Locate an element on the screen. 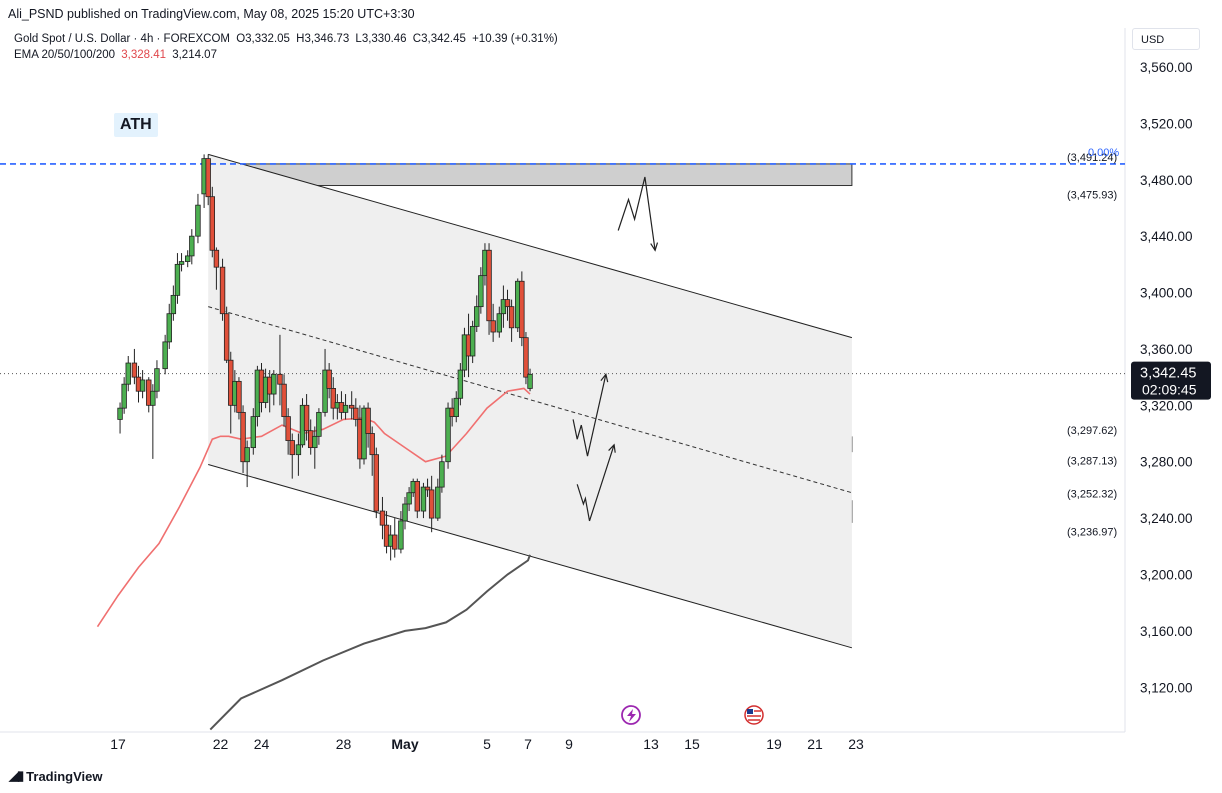 The width and height of the screenshot is (1222, 793). y-tick-label: 3,480.00 is located at coordinates (1166, 180).